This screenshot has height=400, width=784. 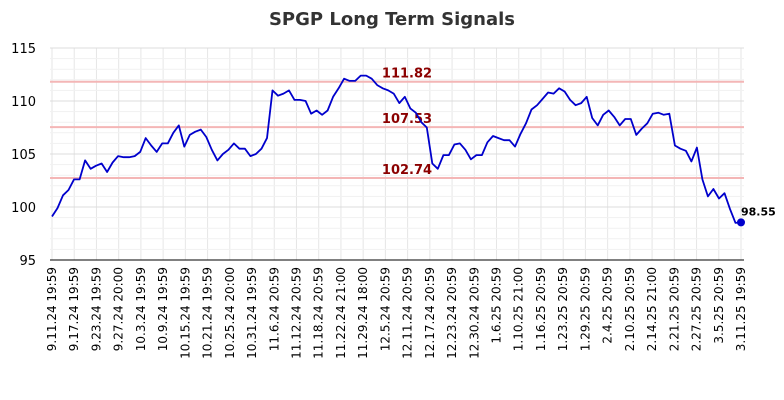 I want to click on x-tick-label: 9.17.24 19:59, so click(x=74, y=309).